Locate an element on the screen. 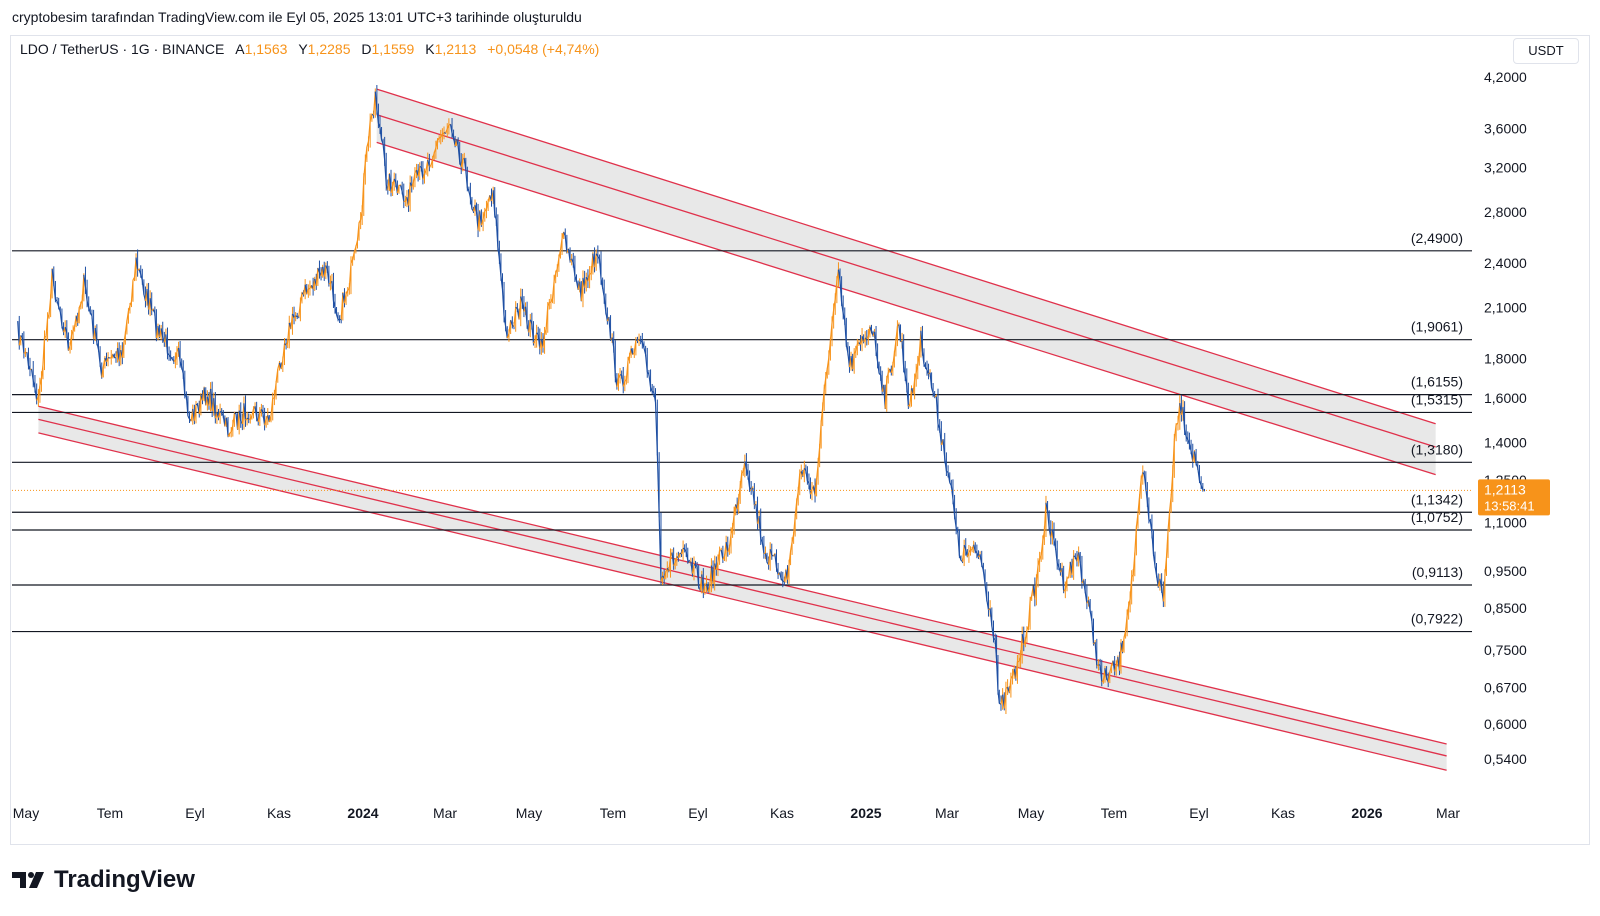 The width and height of the screenshot is (1600, 916). level-label: (2,4900) is located at coordinates (1437, 238).